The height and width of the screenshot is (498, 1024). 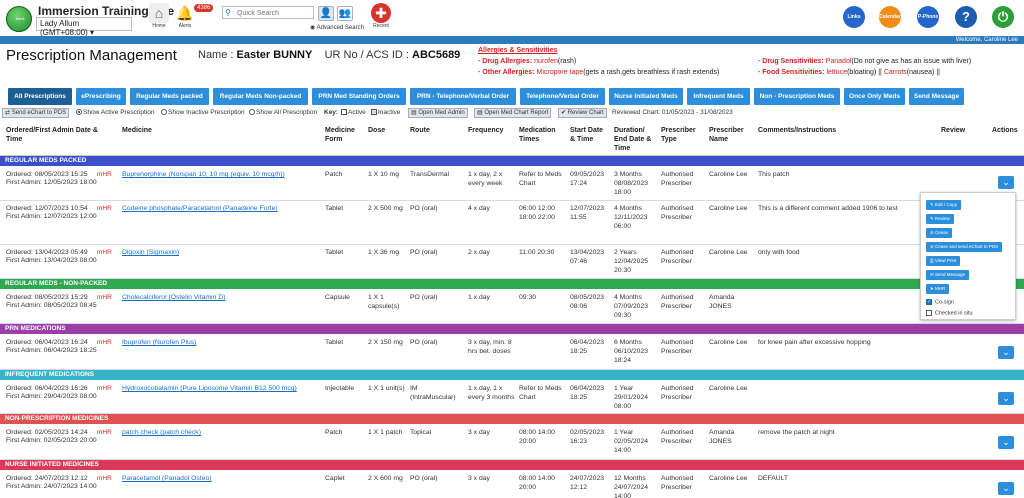 What do you see at coordinates (938, 289) in the screenshot?
I see `mhr-menu-item: ➤ MHR` at bounding box center [938, 289].